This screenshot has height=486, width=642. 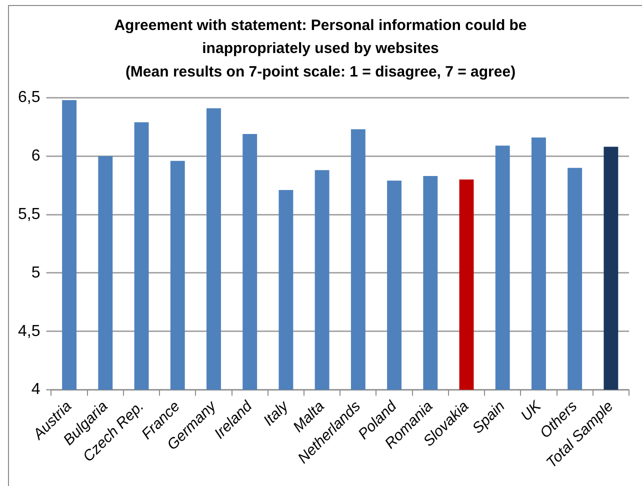 What do you see at coordinates (29, 97) in the screenshot?
I see `y-tick-label: 6,5` at bounding box center [29, 97].